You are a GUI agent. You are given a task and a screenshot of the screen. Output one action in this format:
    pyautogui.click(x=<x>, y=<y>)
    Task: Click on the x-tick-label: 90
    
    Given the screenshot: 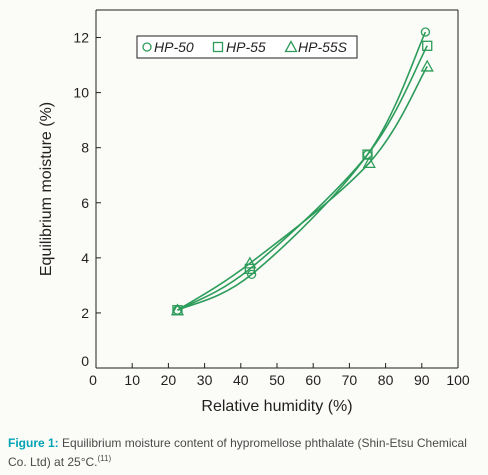 What is the action you would take?
    pyautogui.click(x=422, y=380)
    